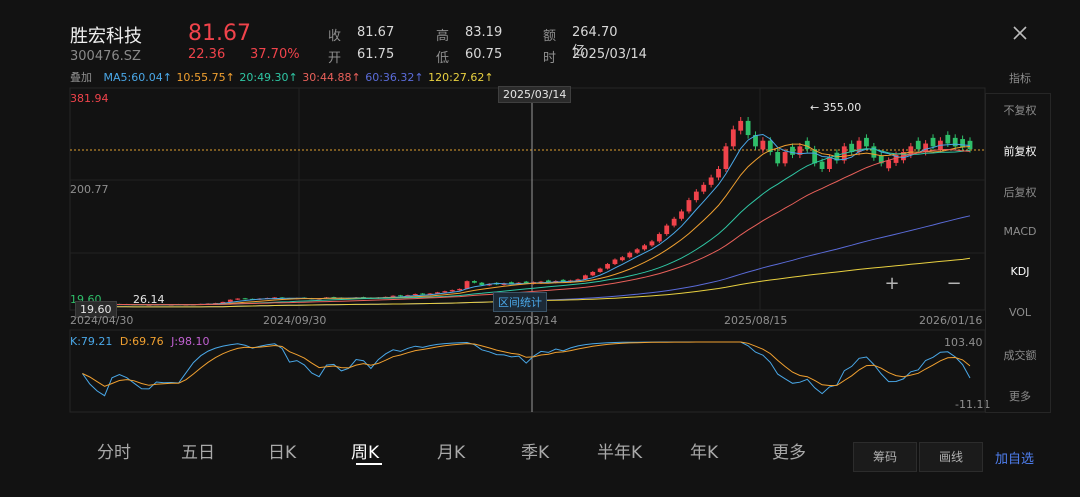 Image resolution: width=1080 pixels, height=497 pixels. What do you see at coordinates (331, 77) in the screenshot?
I see `ma30-value: 30:44.88↑` at bounding box center [331, 77].